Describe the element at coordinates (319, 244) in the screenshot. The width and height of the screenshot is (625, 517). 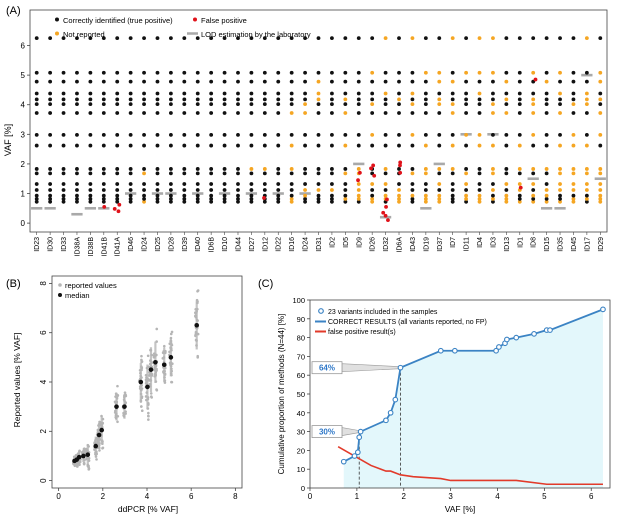
I see `a-xtick-label: ID31` at that location.